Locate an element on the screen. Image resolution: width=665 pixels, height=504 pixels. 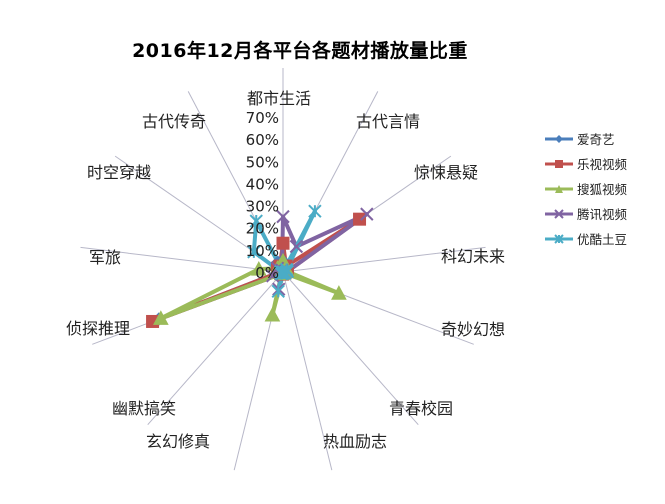
category-label: 惊悚悬疑 is located at coordinates (446, 172).